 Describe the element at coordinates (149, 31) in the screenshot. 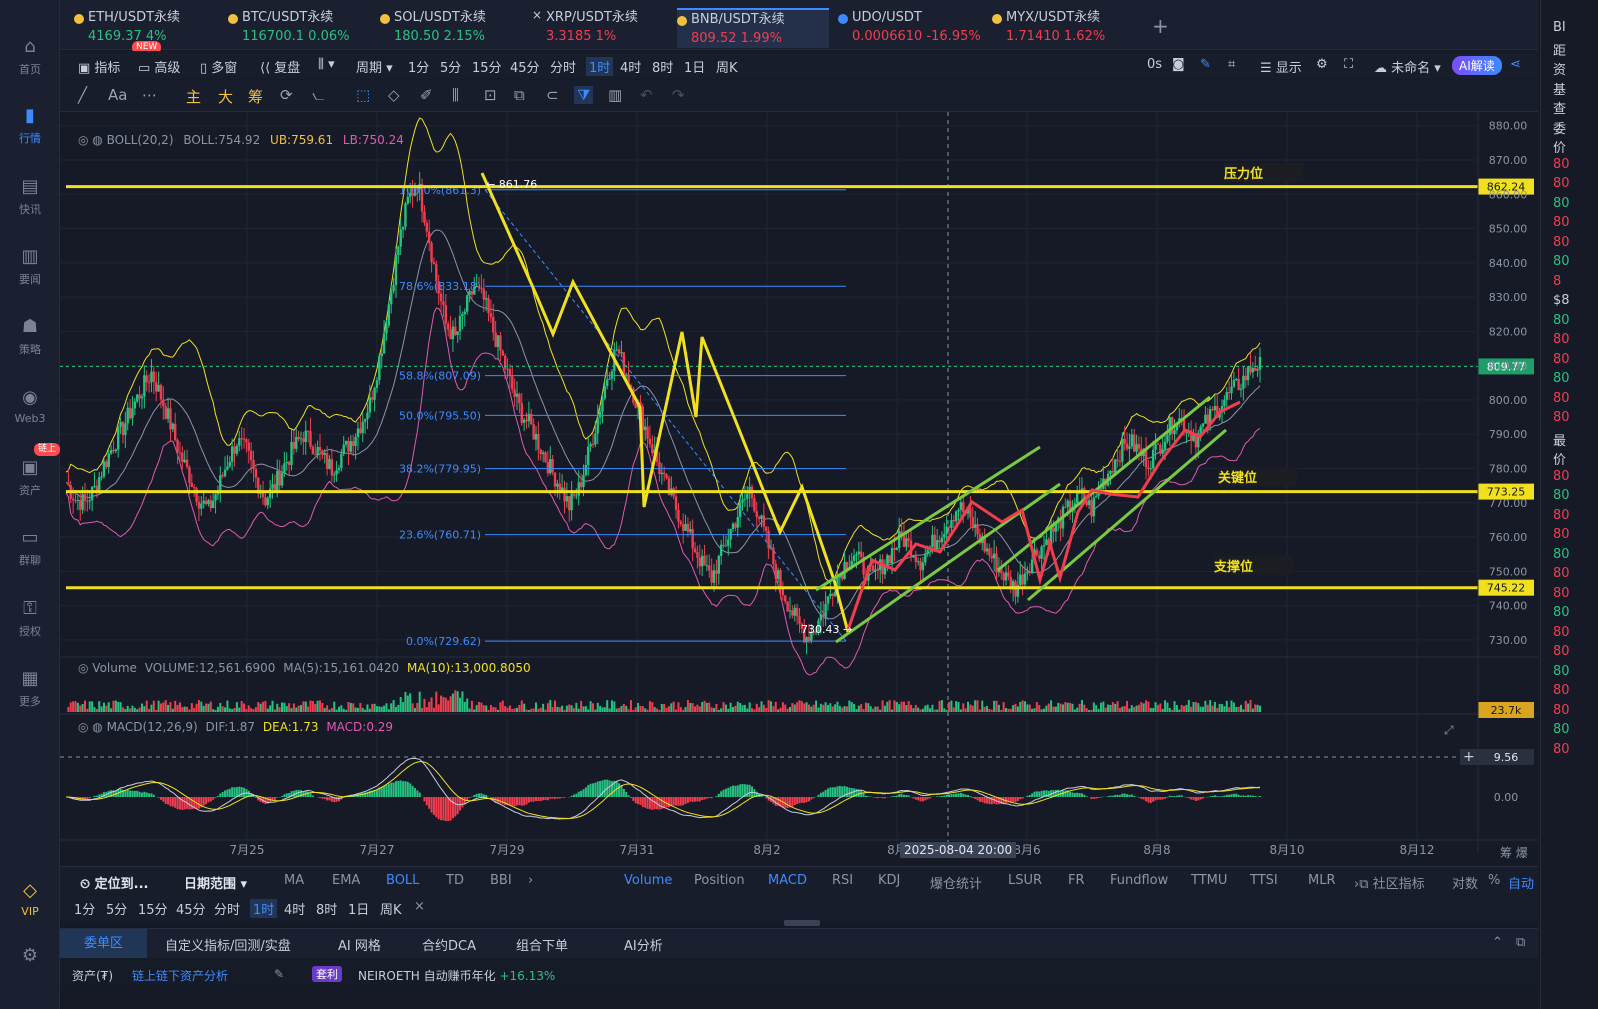

I see `tab-eth: ETH/USDT永续 4169.37 4% NEW` at that location.